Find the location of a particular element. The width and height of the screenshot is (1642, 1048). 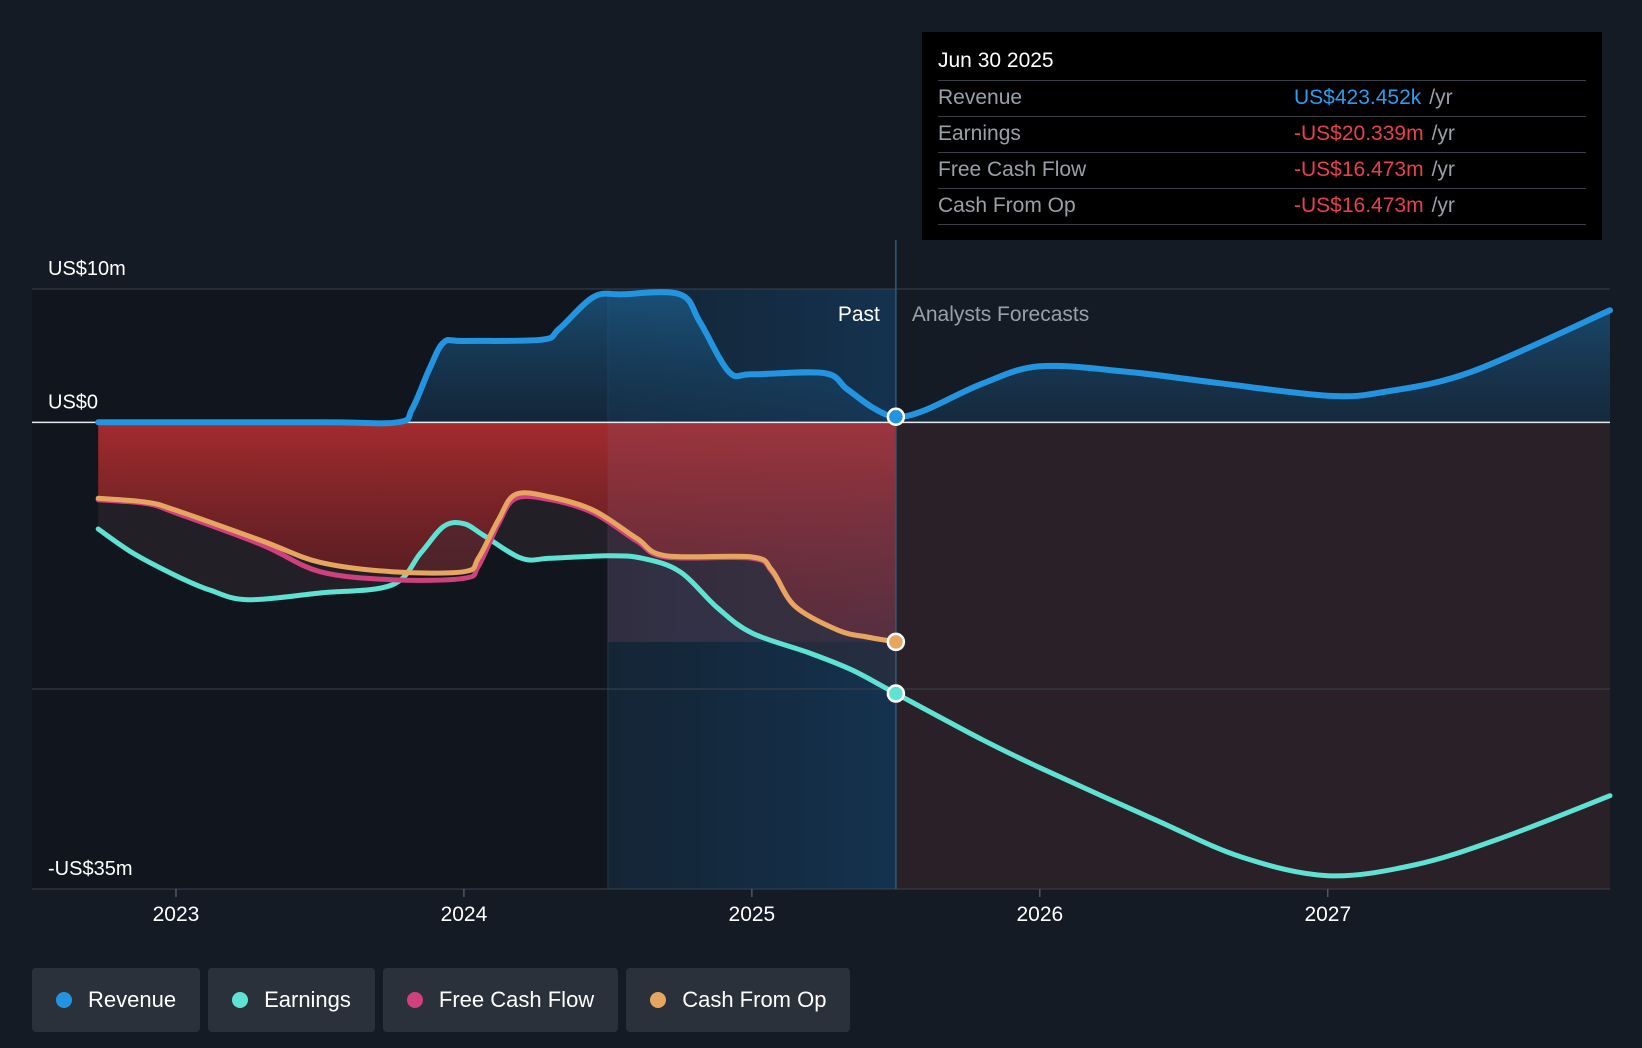

forecast-label: Analysts Forecasts is located at coordinates (1000, 314).